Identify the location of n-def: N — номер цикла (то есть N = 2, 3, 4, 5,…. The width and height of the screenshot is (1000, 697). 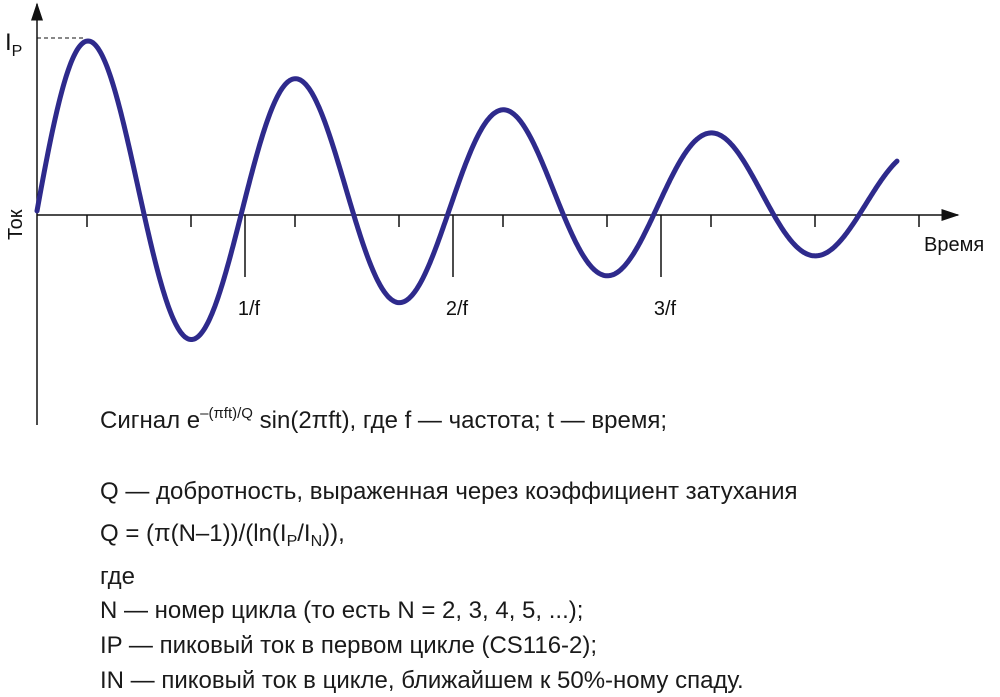
(342, 610).